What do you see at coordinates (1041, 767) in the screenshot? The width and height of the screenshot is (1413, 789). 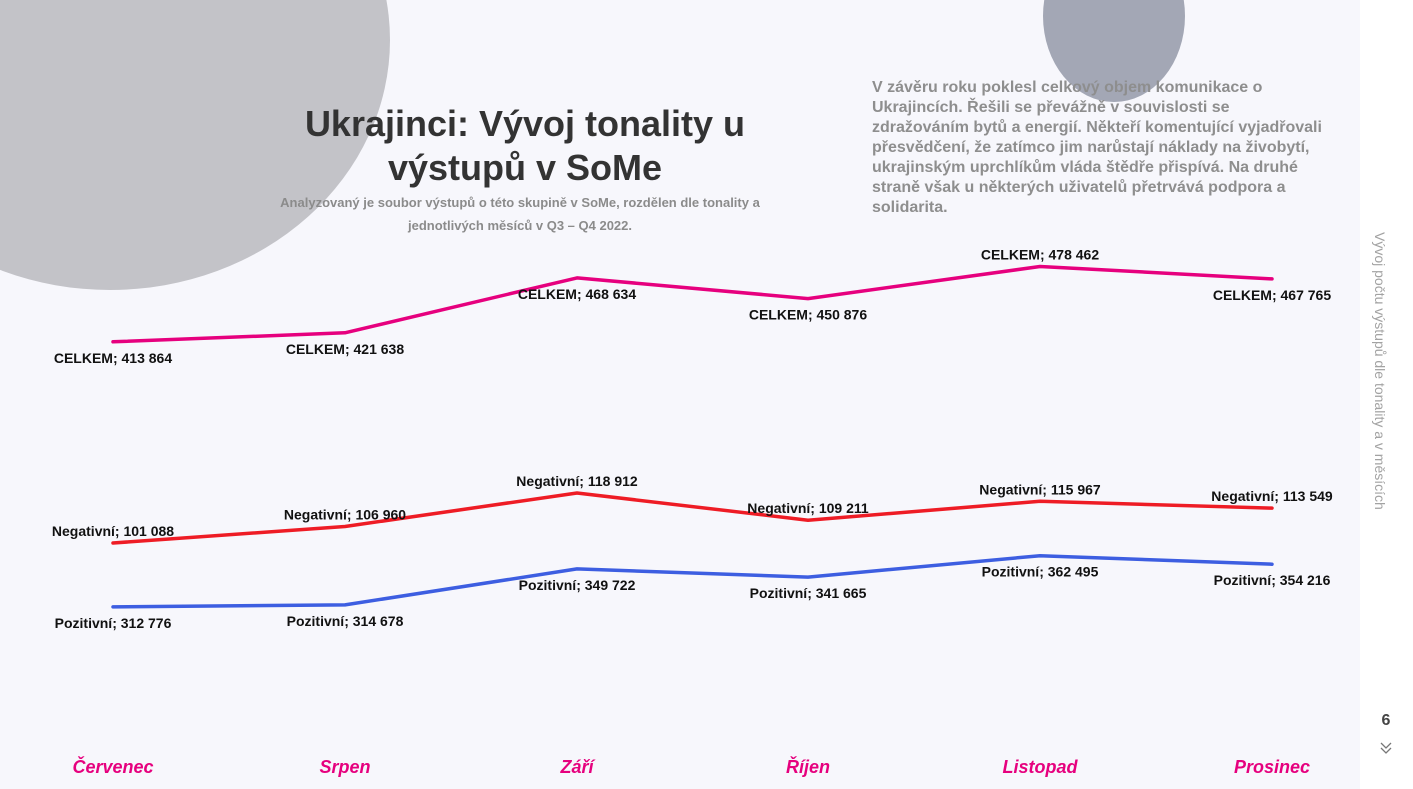 I see `x-tick-label: Listopad` at bounding box center [1041, 767].